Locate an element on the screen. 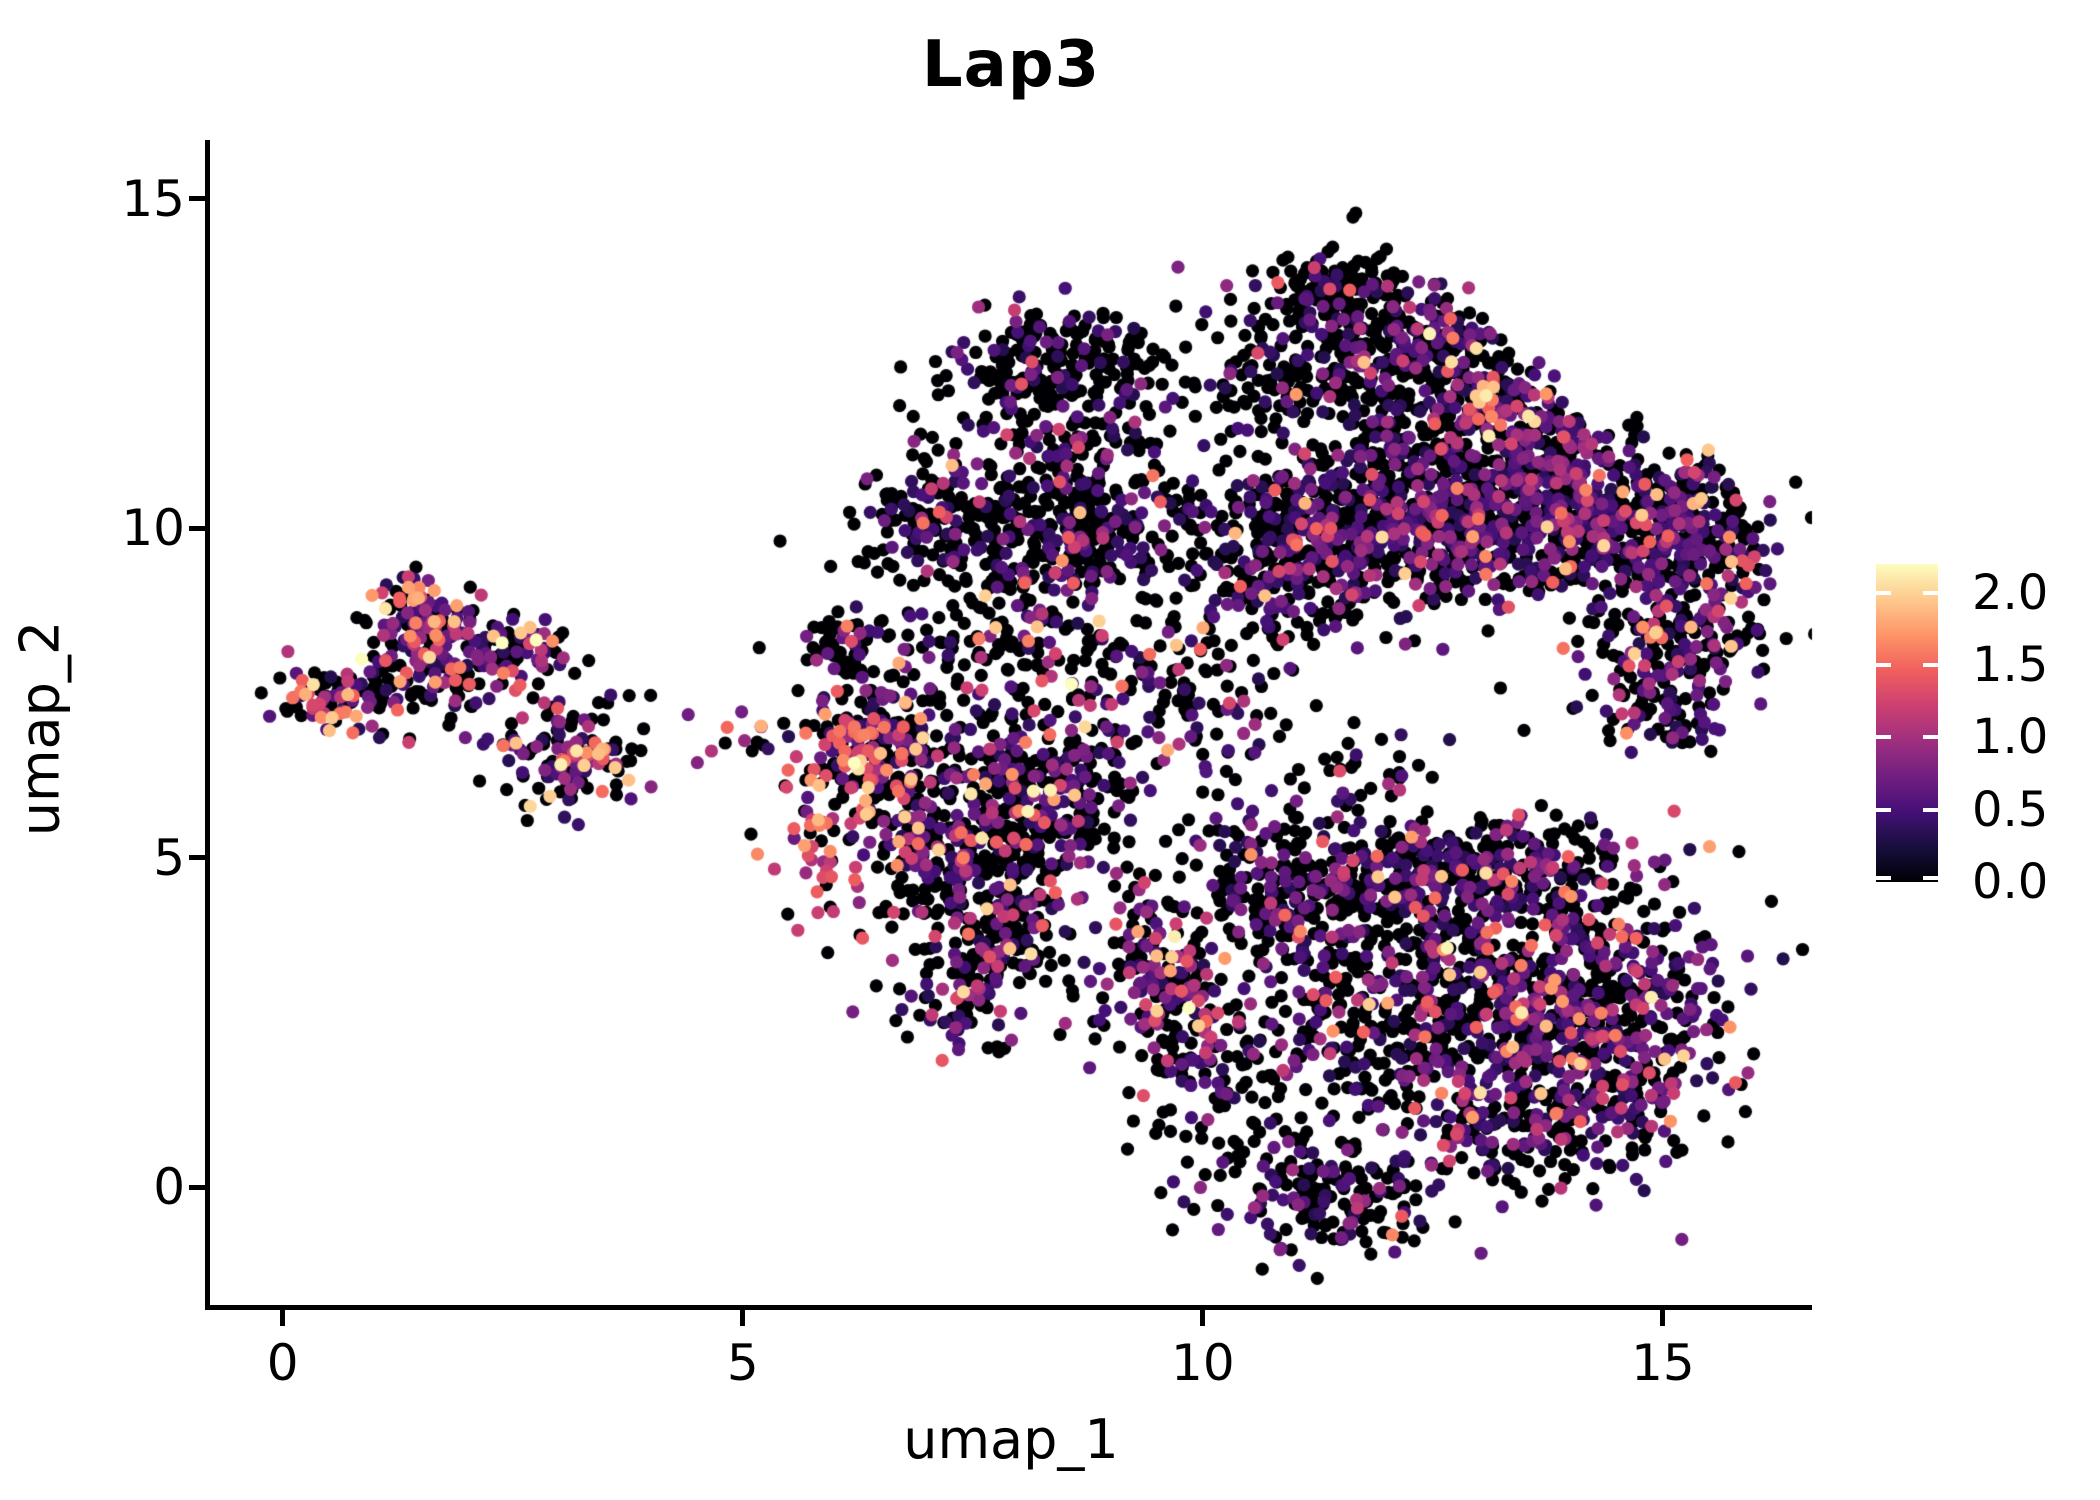 The height and width of the screenshot is (1500, 2100). x-axis-label: umap_1 is located at coordinates (1011, 1439).